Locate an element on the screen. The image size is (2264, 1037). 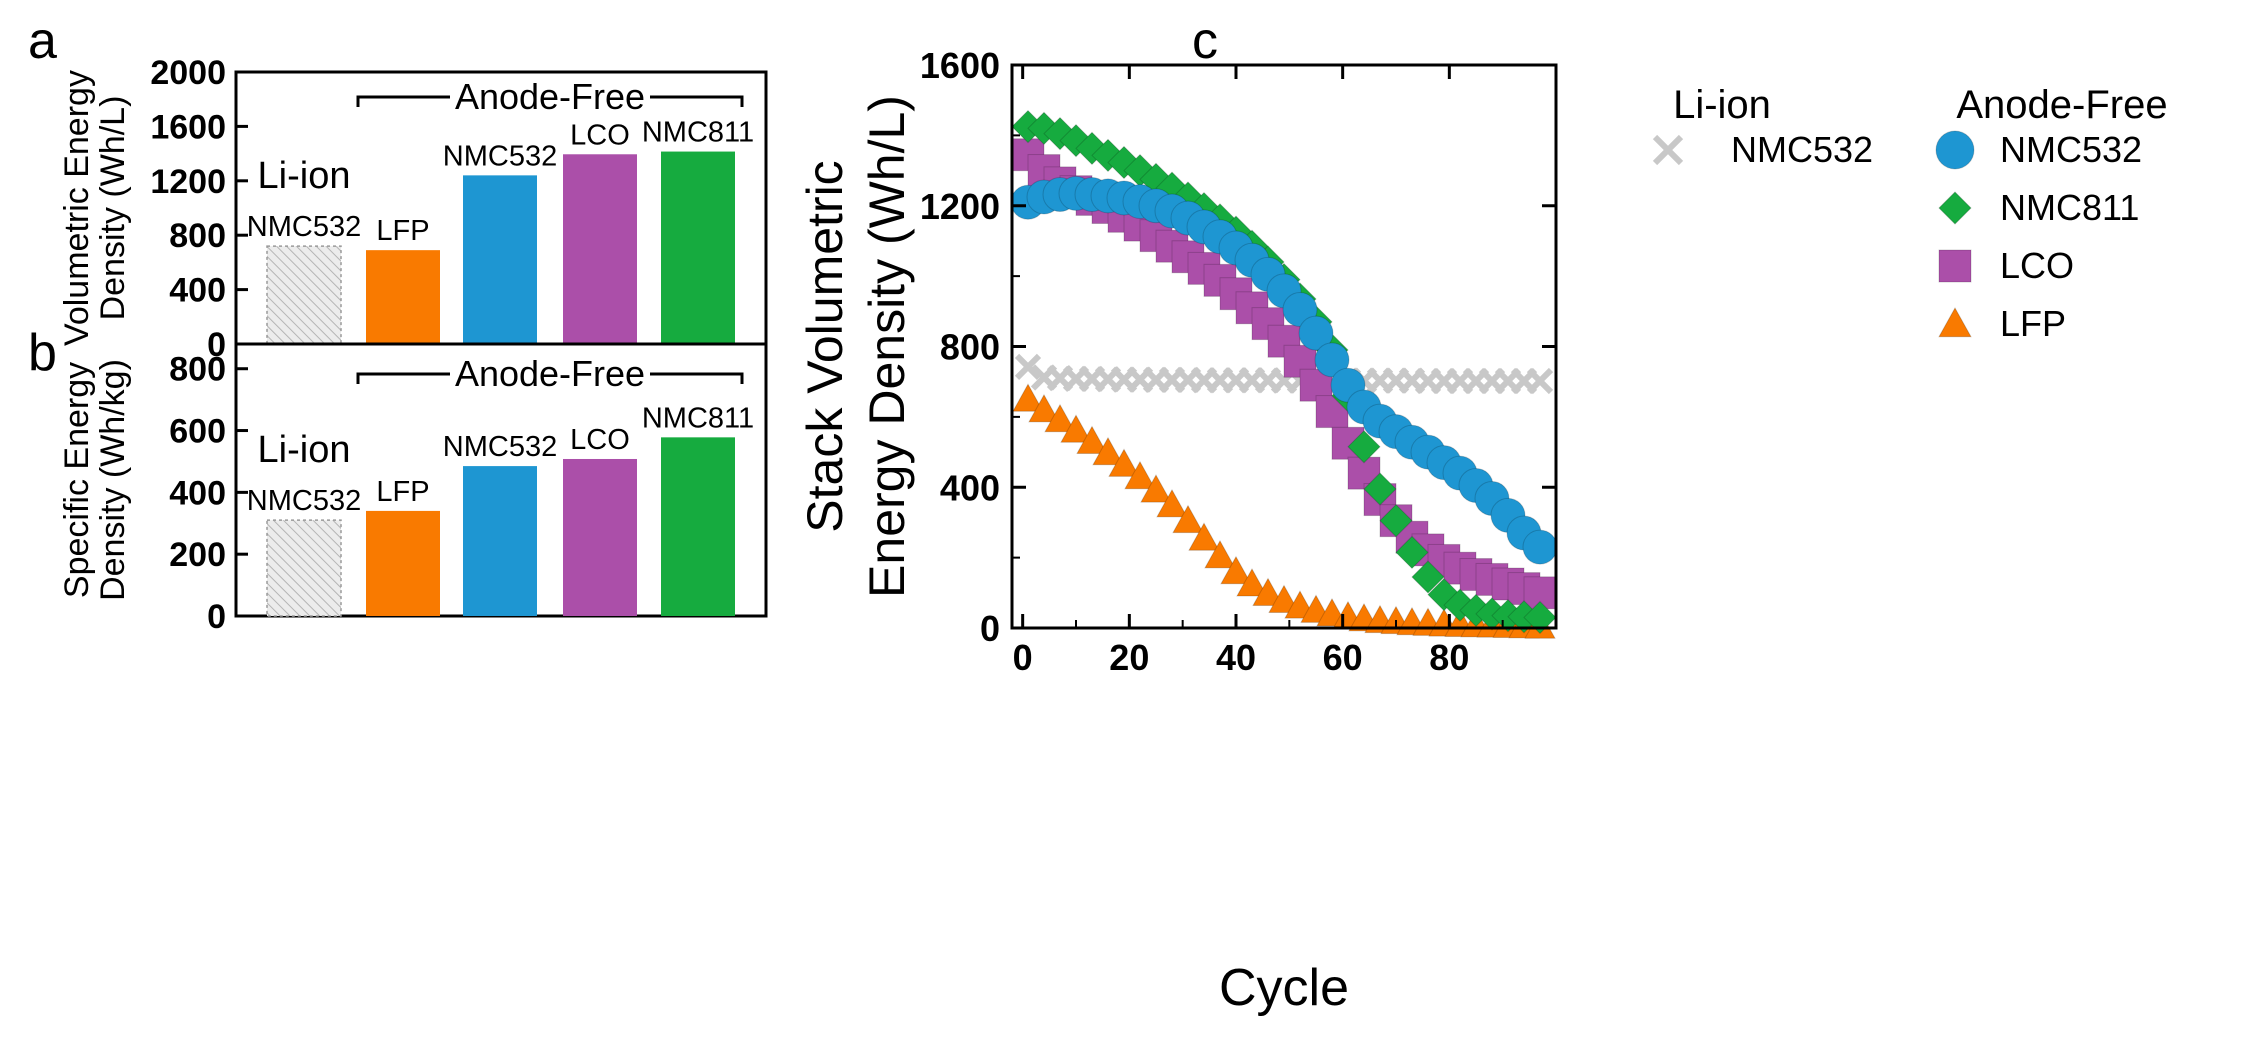
bar-nmc532-li-ion is located at coordinates (304, 568).